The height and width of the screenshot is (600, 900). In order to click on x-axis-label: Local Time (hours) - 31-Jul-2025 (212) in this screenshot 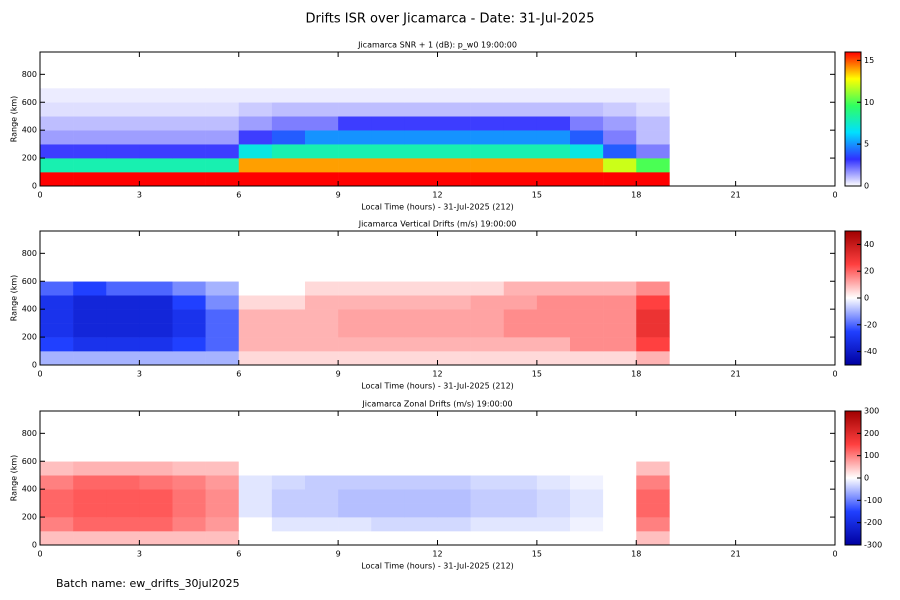, I will do `click(437, 386)`.